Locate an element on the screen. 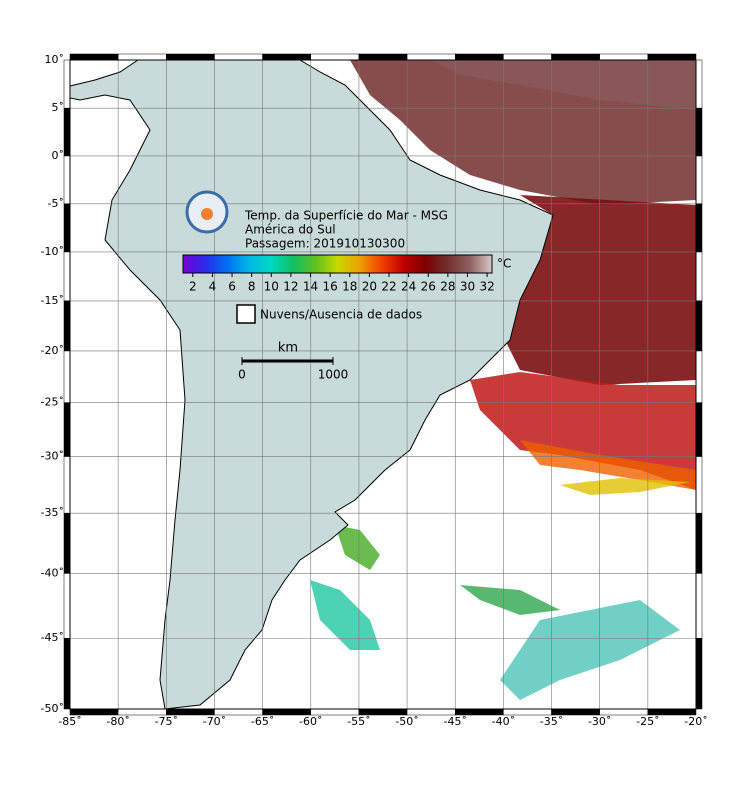 Image resolution: width=741 pixels, height=785 pixels. x-tick-label: -30˚ is located at coordinates (599, 721).